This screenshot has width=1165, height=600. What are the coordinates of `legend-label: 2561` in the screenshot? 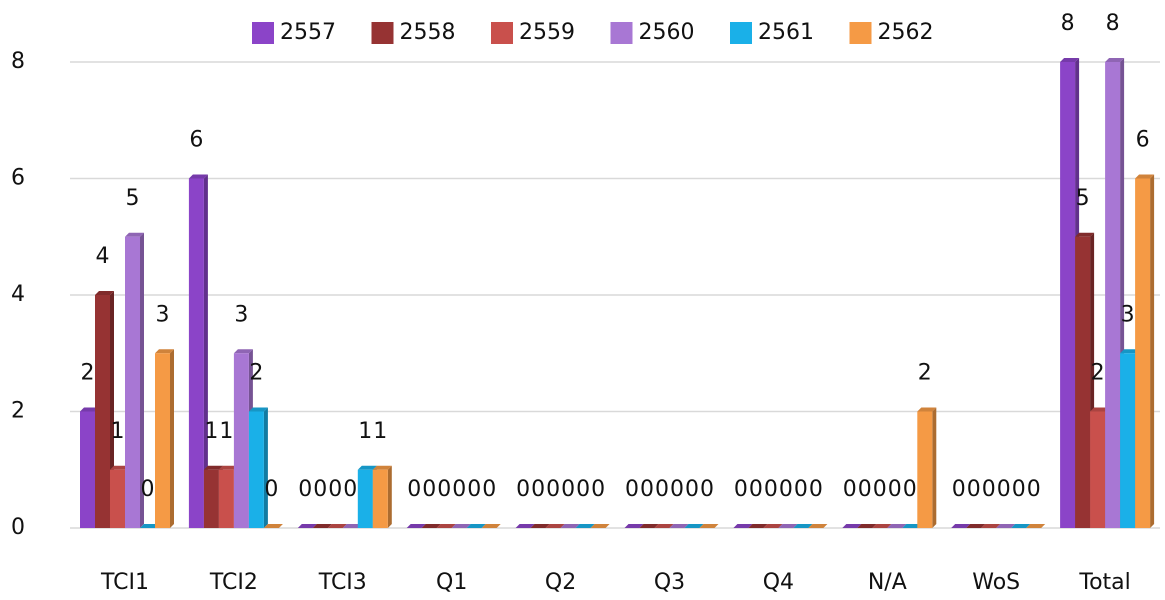 It's located at (786, 32).